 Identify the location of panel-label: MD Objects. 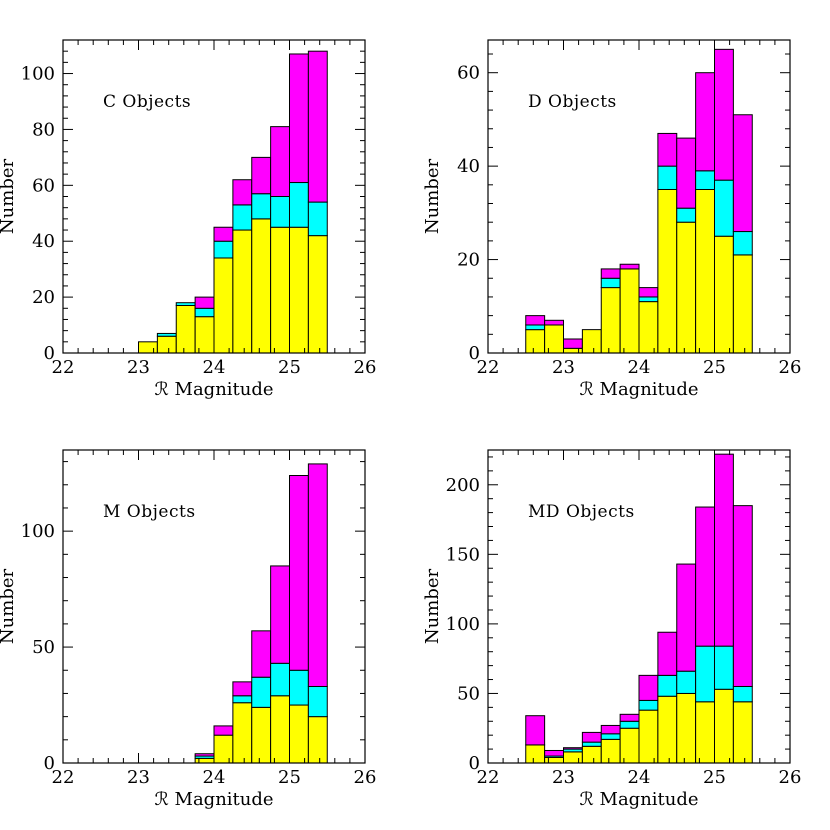
(581, 512).